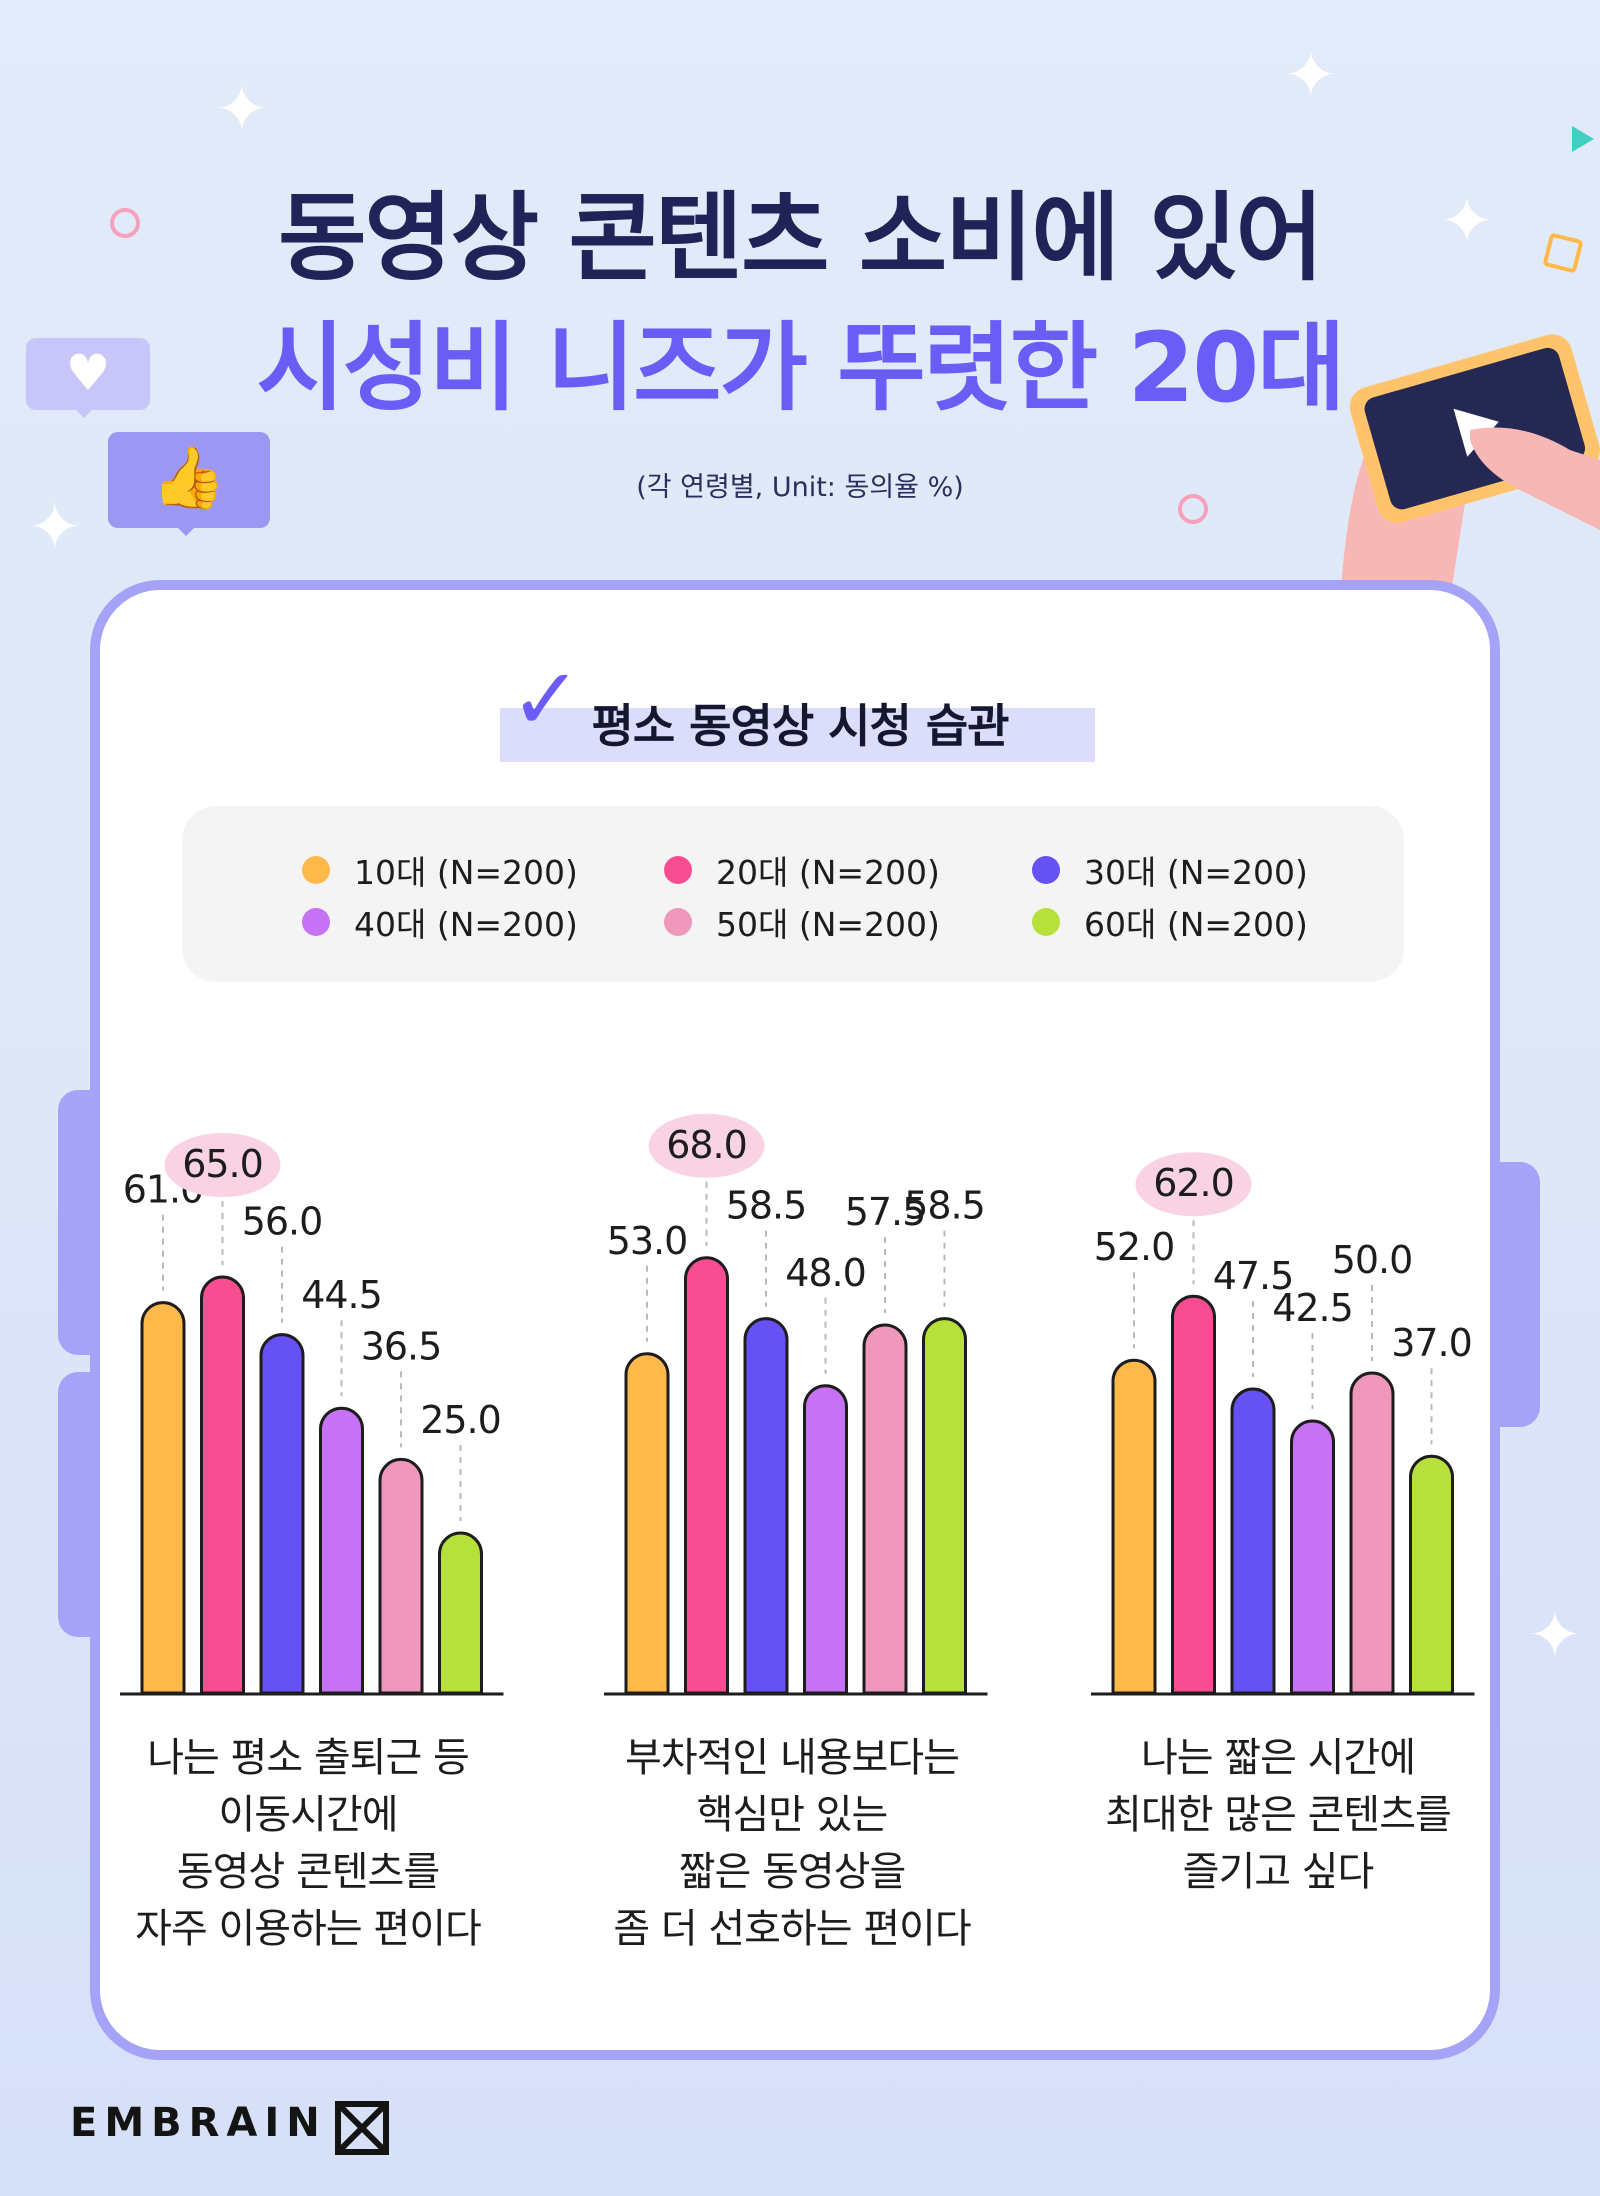 This screenshot has height=2196, width=1600. I want to click on value-label: 53.0, so click(647, 1241).